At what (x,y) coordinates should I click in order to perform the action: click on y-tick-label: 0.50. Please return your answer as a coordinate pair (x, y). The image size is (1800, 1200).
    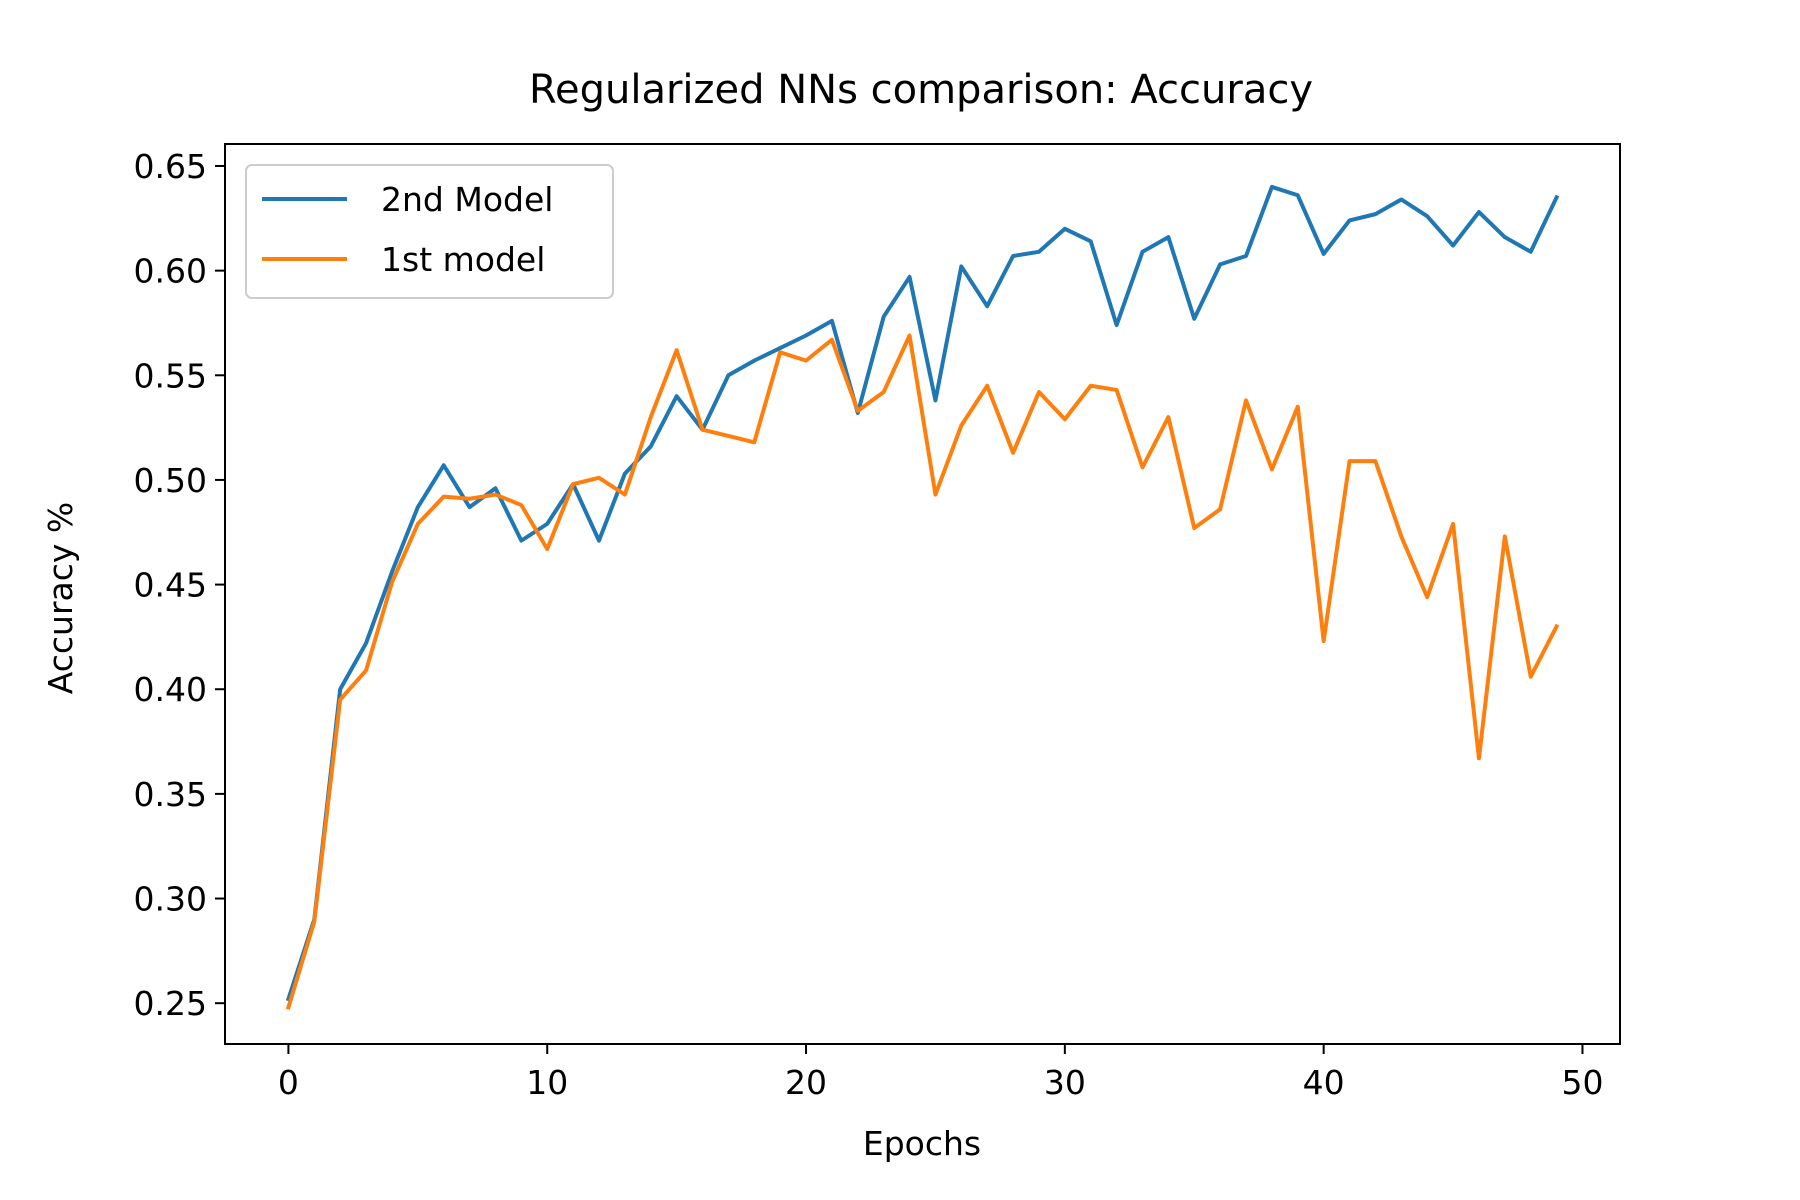
    Looking at the image, I should click on (170, 480).